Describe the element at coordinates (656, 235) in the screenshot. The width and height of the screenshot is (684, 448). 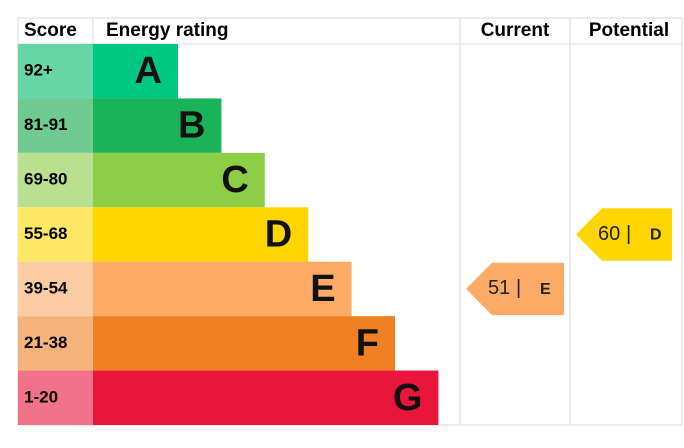
I see `potential-letter: D` at that location.